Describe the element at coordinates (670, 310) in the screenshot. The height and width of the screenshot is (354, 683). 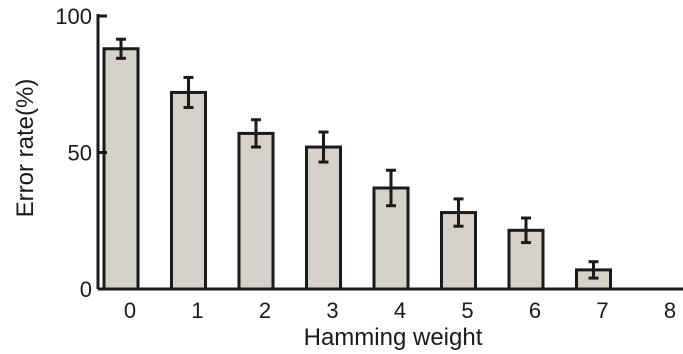
I see `x-tick-label: 8` at that location.